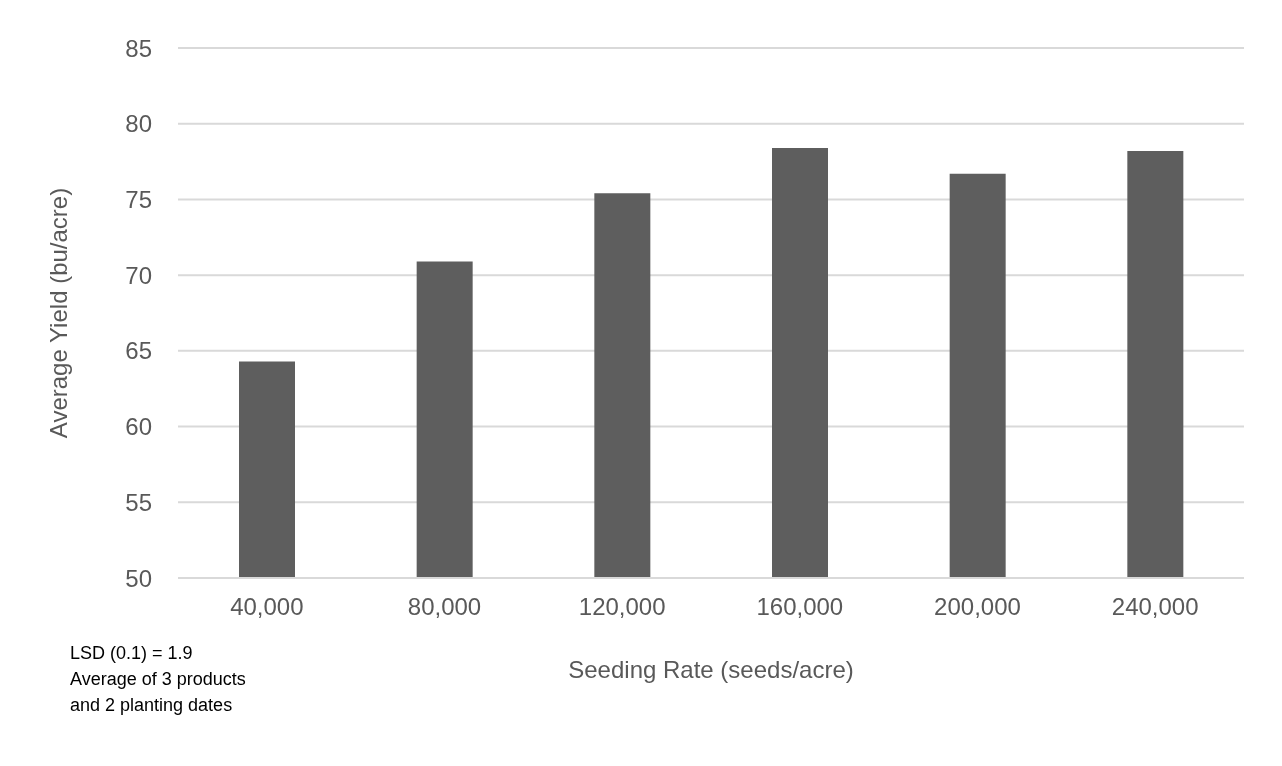  What do you see at coordinates (138, 48) in the screenshot?
I see `y-tick-label: 85` at bounding box center [138, 48].